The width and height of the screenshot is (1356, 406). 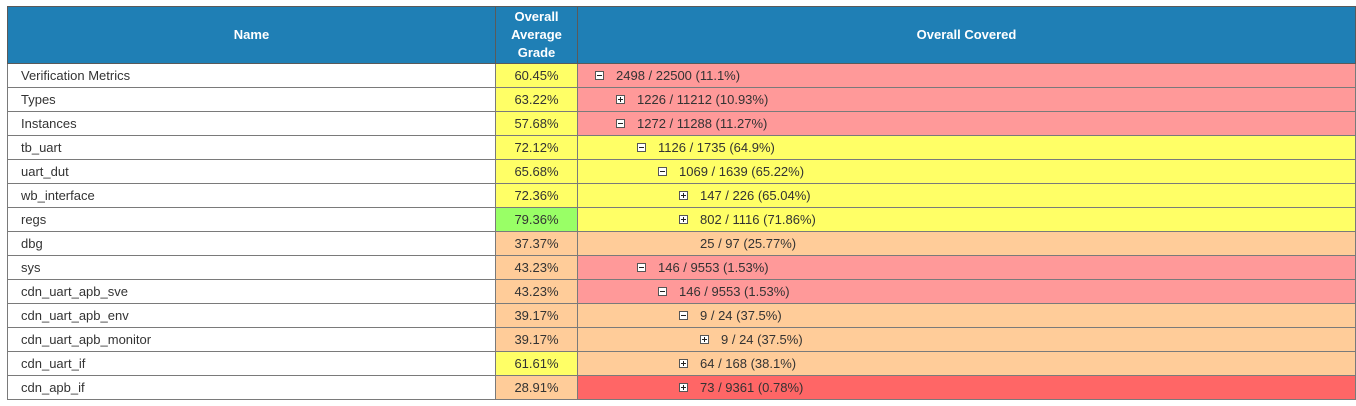 I want to click on row-name-cell: cdn_uart_apb_sve, so click(x=251, y=291).